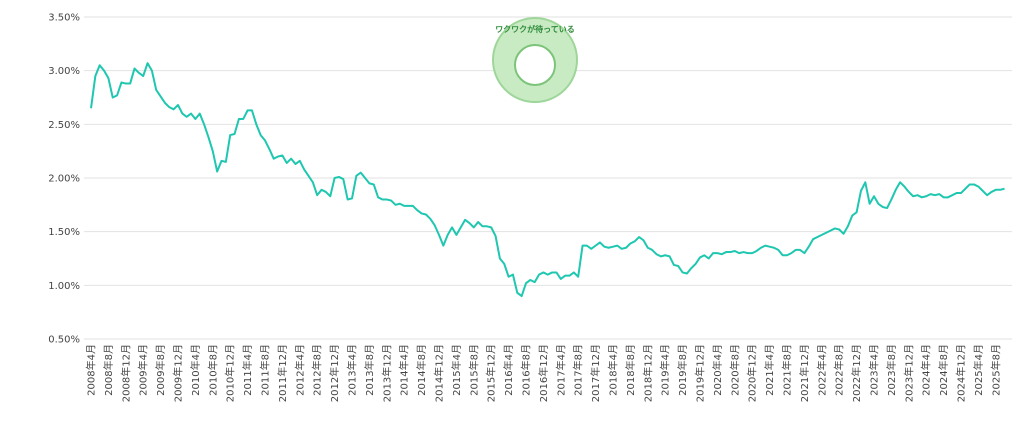 Image resolution: width=1024 pixels, height=439 pixels. What do you see at coordinates (491, 373) in the screenshot?
I see `x-tick-label: 2015年12月` at bounding box center [491, 373].